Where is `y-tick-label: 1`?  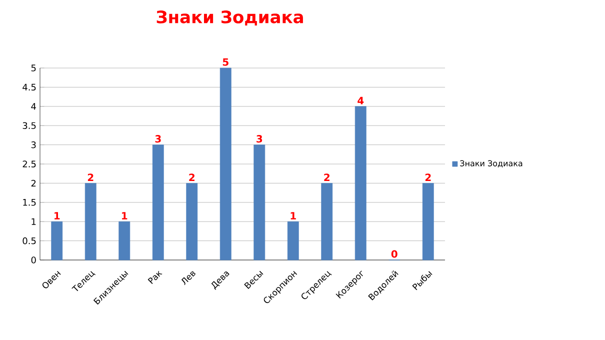
y-tick-label: 1 is located at coordinates (34, 221).